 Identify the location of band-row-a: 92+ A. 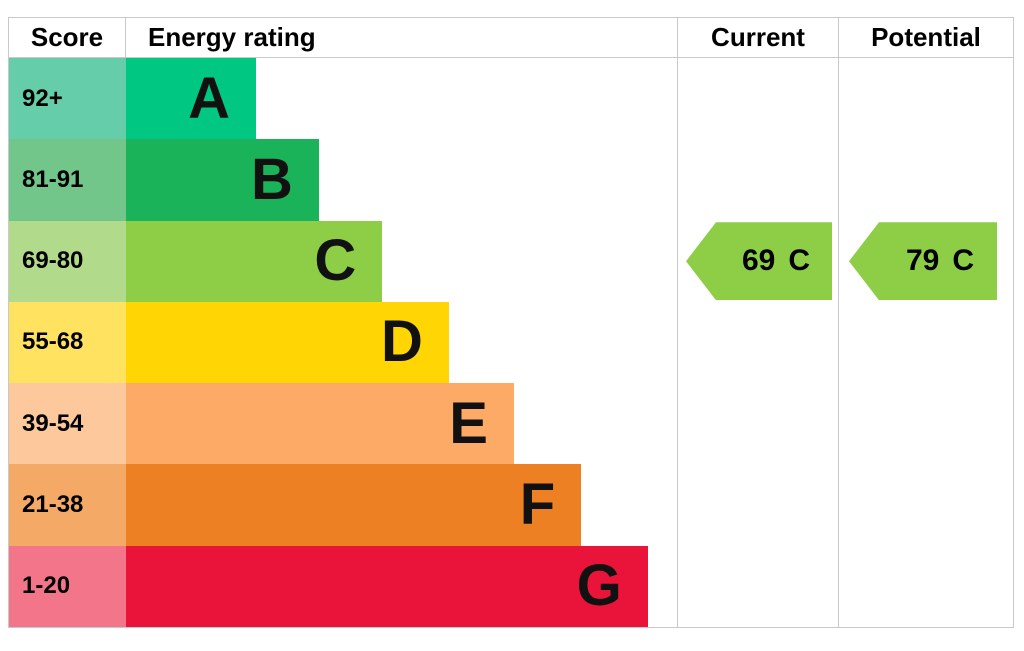
(343, 99).